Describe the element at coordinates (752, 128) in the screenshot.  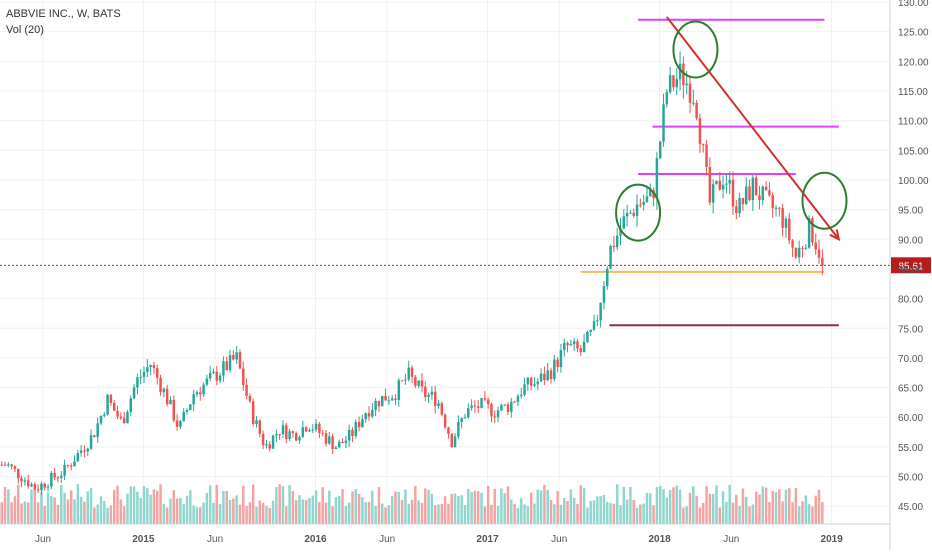
I see `trend-arrow-line` at that location.